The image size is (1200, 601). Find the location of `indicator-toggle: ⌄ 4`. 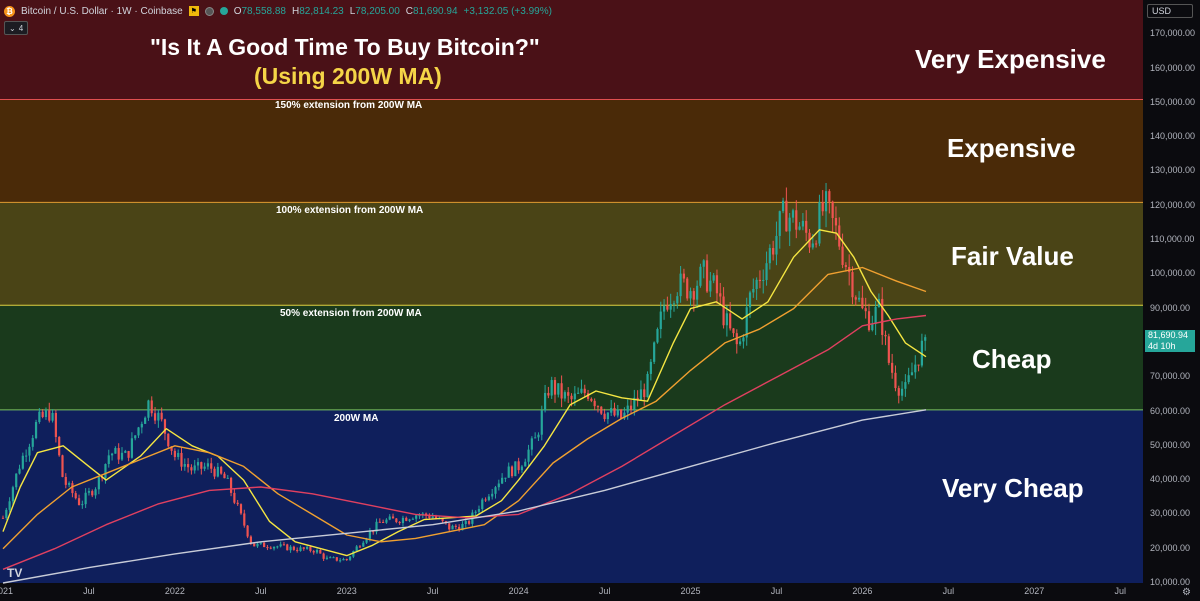

indicator-toggle: ⌄ 4 is located at coordinates (16, 28).